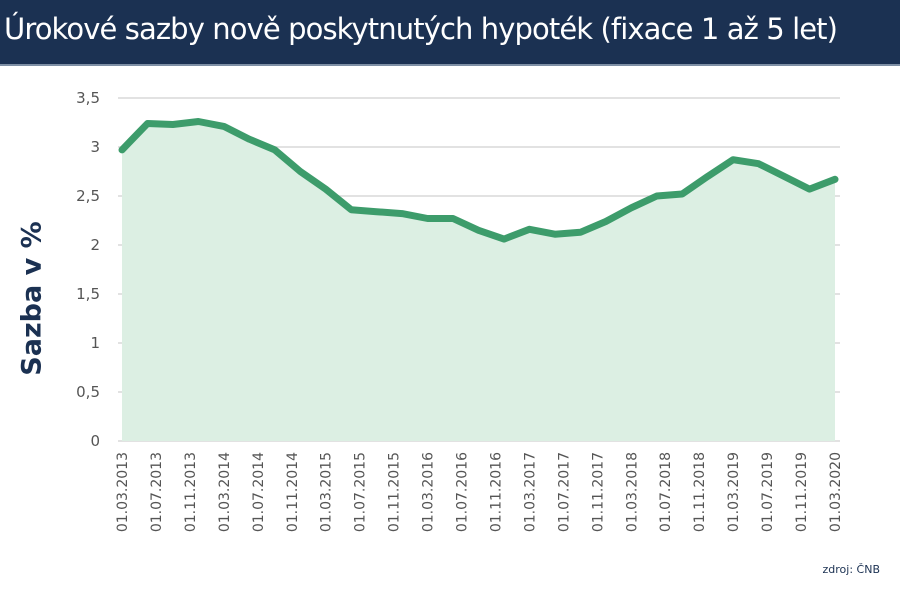 The image size is (900, 600). I want to click on y-tick-label: 0, so click(95, 441).